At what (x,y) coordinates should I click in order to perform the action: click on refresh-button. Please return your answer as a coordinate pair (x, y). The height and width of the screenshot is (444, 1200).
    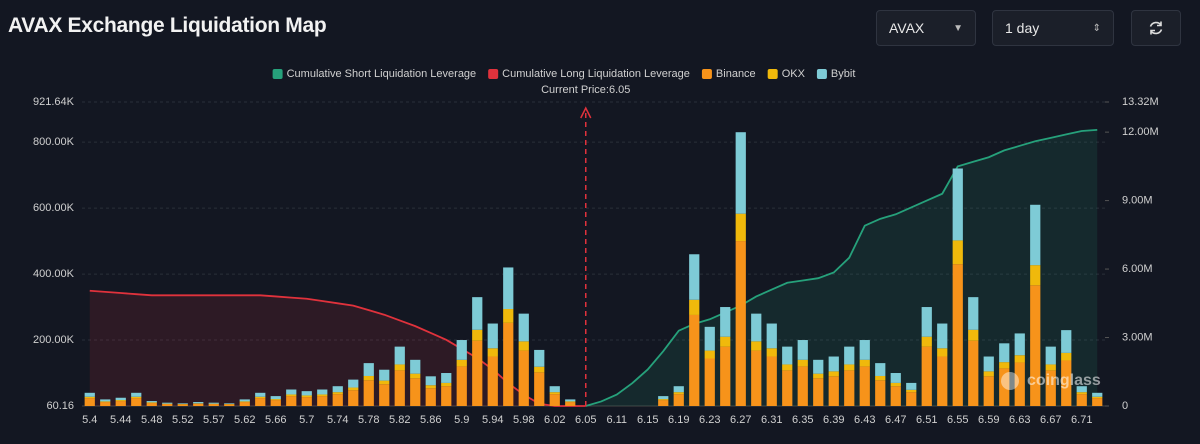
    Looking at the image, I should click on (1156, 28).